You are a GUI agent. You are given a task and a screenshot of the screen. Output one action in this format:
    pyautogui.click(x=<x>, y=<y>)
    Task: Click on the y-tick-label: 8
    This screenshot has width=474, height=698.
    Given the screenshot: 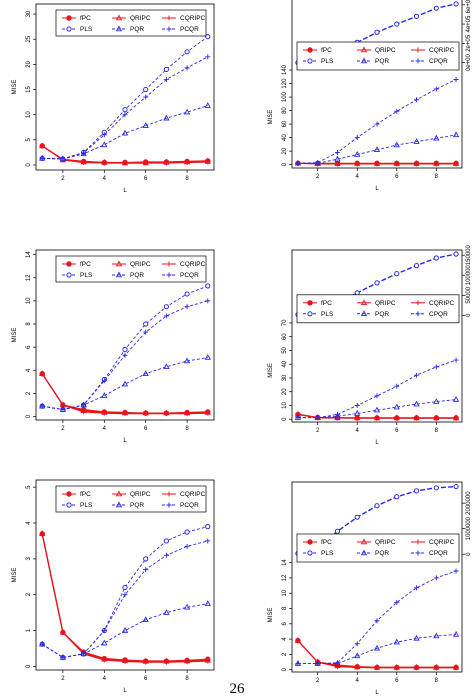 What is the action you would take?
    pyautogui.click(x=29, y=324)
    